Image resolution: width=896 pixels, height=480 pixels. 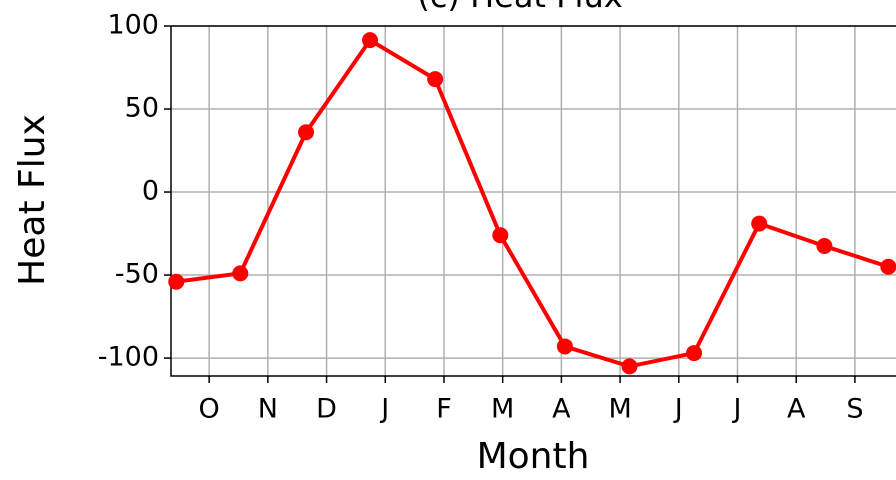 I want to click on y-tick-label: 0, so click(x=150, y=191).